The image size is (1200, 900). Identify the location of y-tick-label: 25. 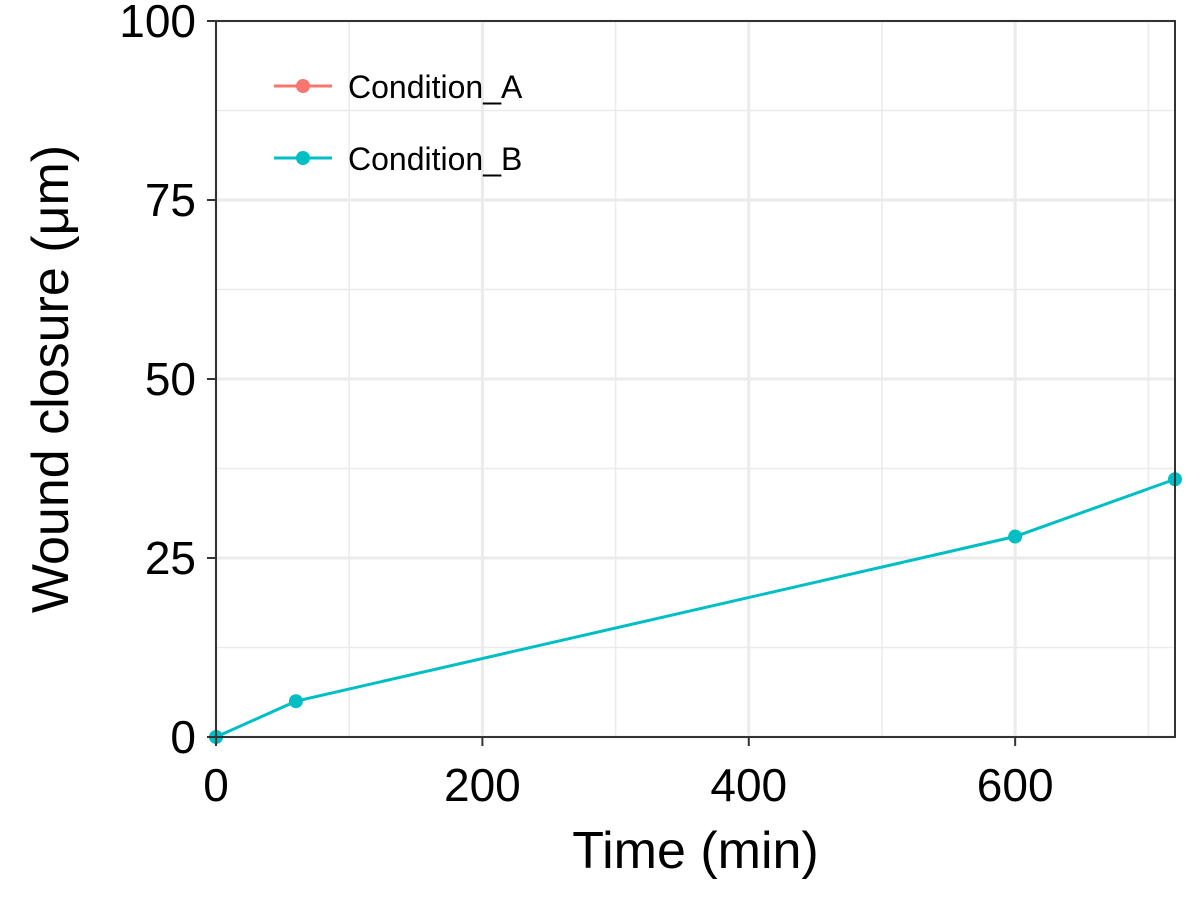
(170, 558).